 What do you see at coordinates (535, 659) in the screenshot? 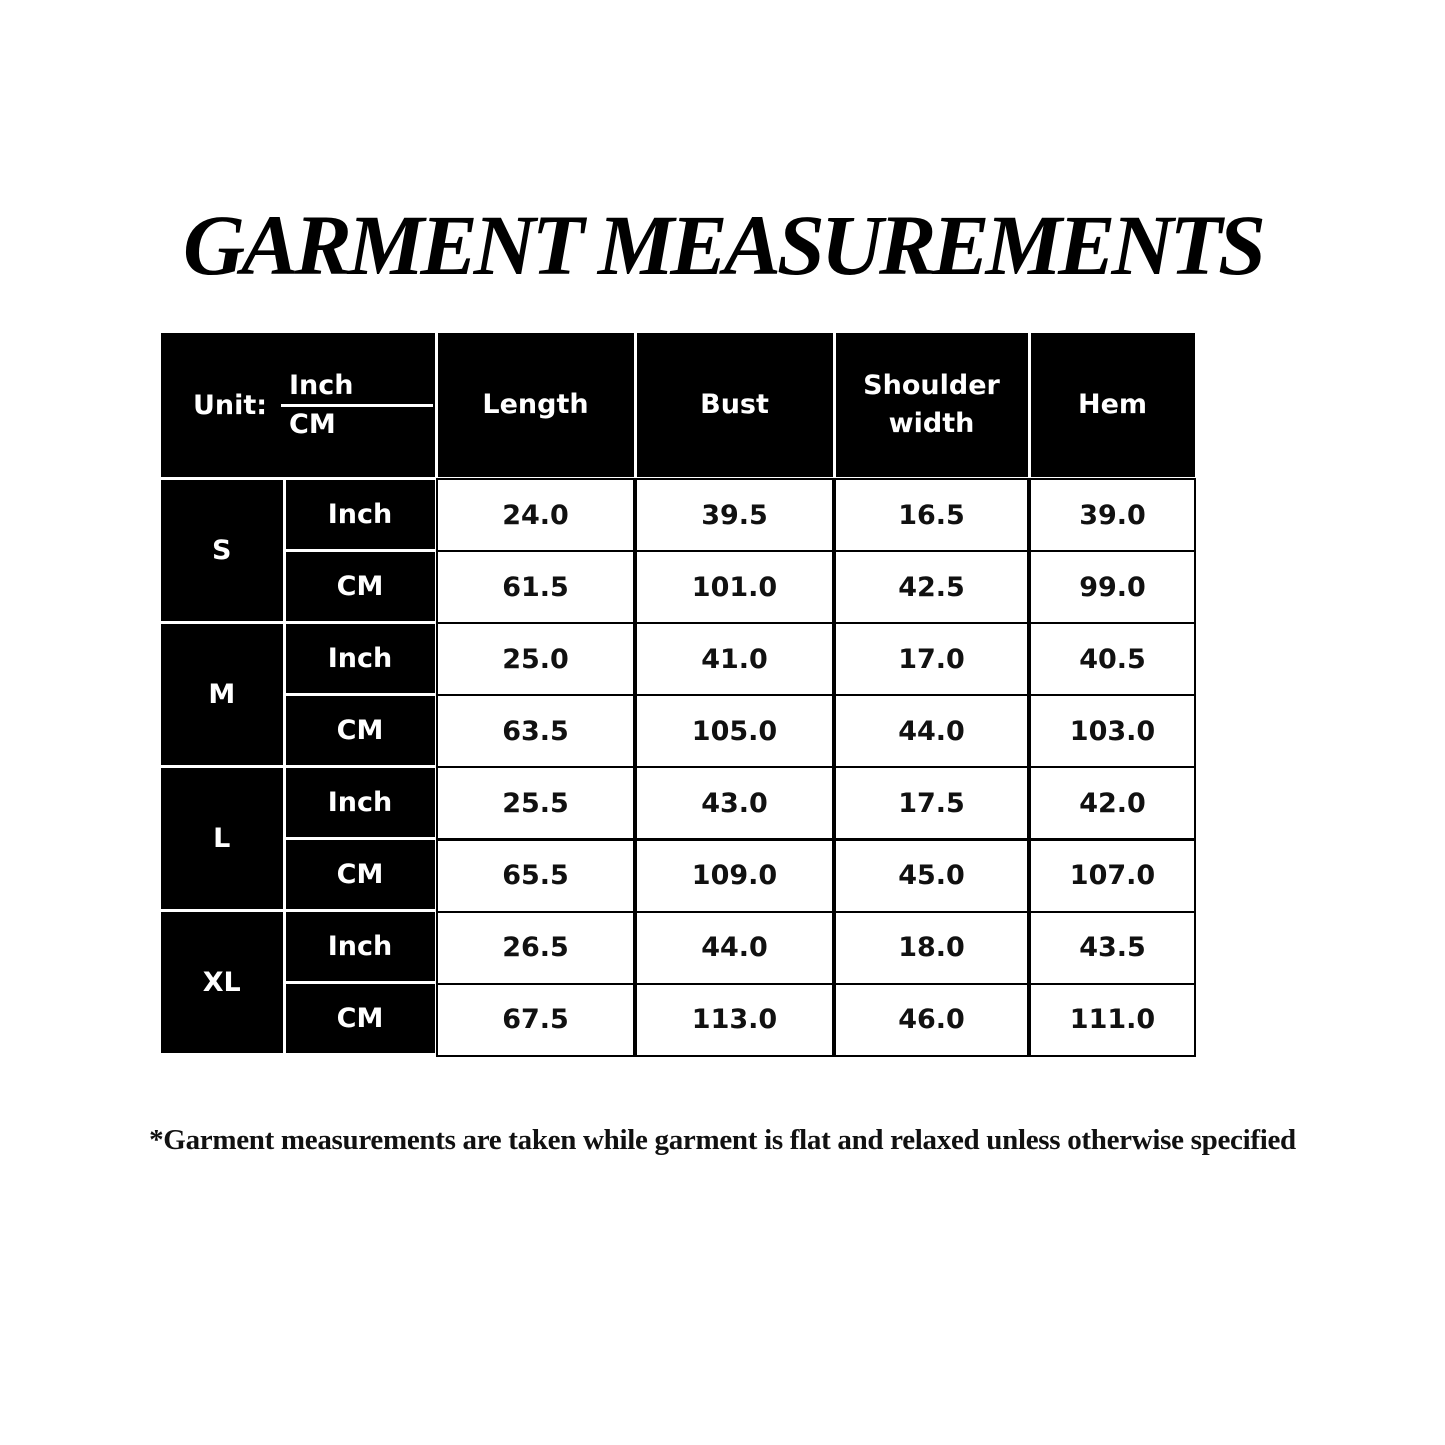
I see `measurement: 25.0` at bounding box center [535, 659].